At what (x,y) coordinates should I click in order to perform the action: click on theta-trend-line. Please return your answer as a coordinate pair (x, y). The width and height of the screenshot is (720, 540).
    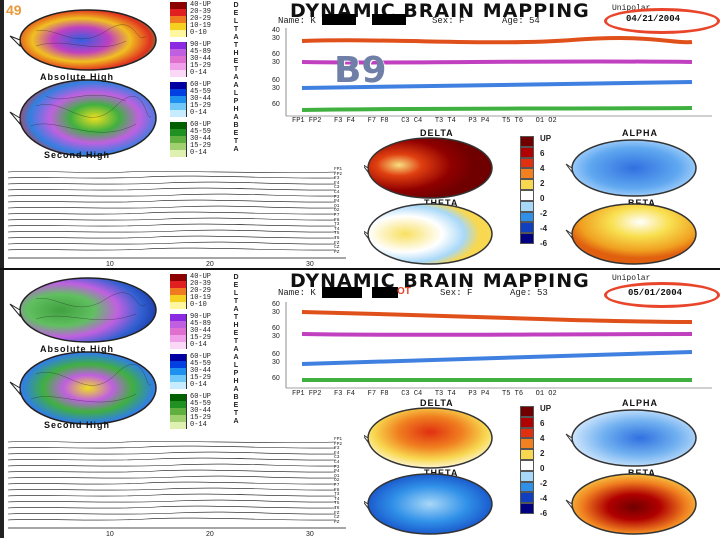
    Looking at the image, I should click on (497, 62).